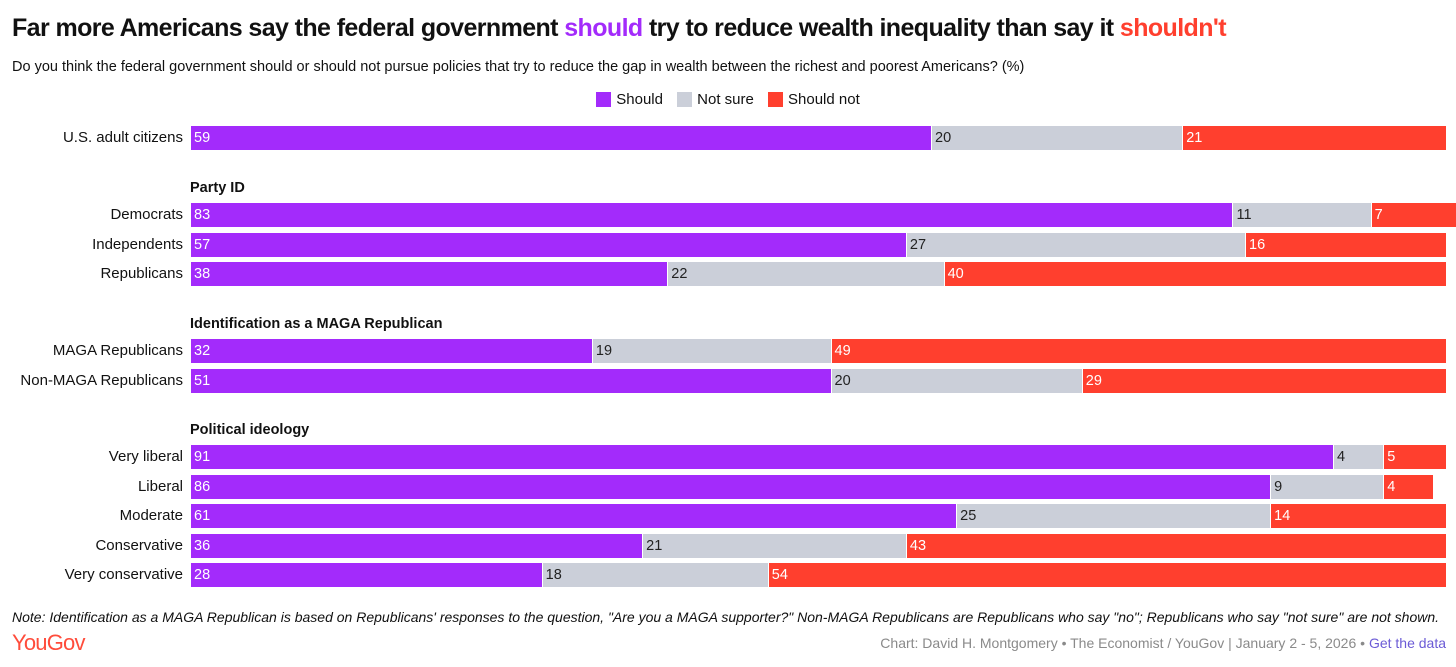 Image resolution: width=1456 pixels, height=667 pixels. I want to click on row-label: Conservative, so click(139, 545).